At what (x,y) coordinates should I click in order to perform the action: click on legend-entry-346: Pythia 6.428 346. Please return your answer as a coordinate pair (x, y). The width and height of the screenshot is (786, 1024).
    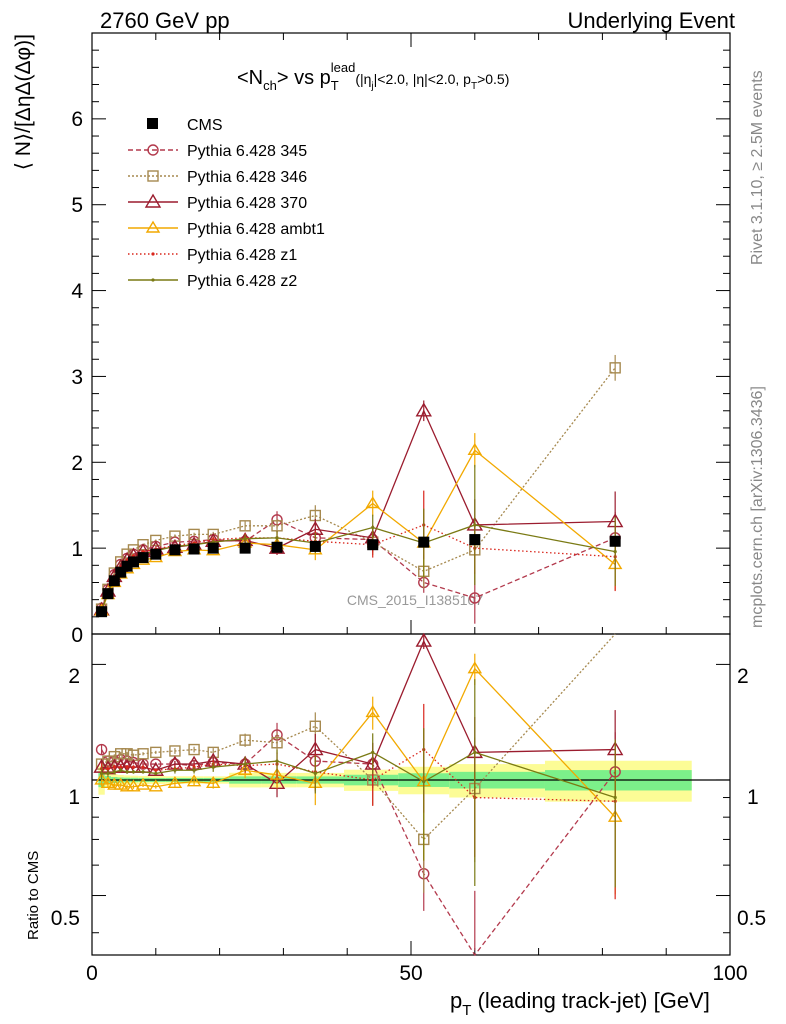
    Looking at the image, I should click on (217, 177).